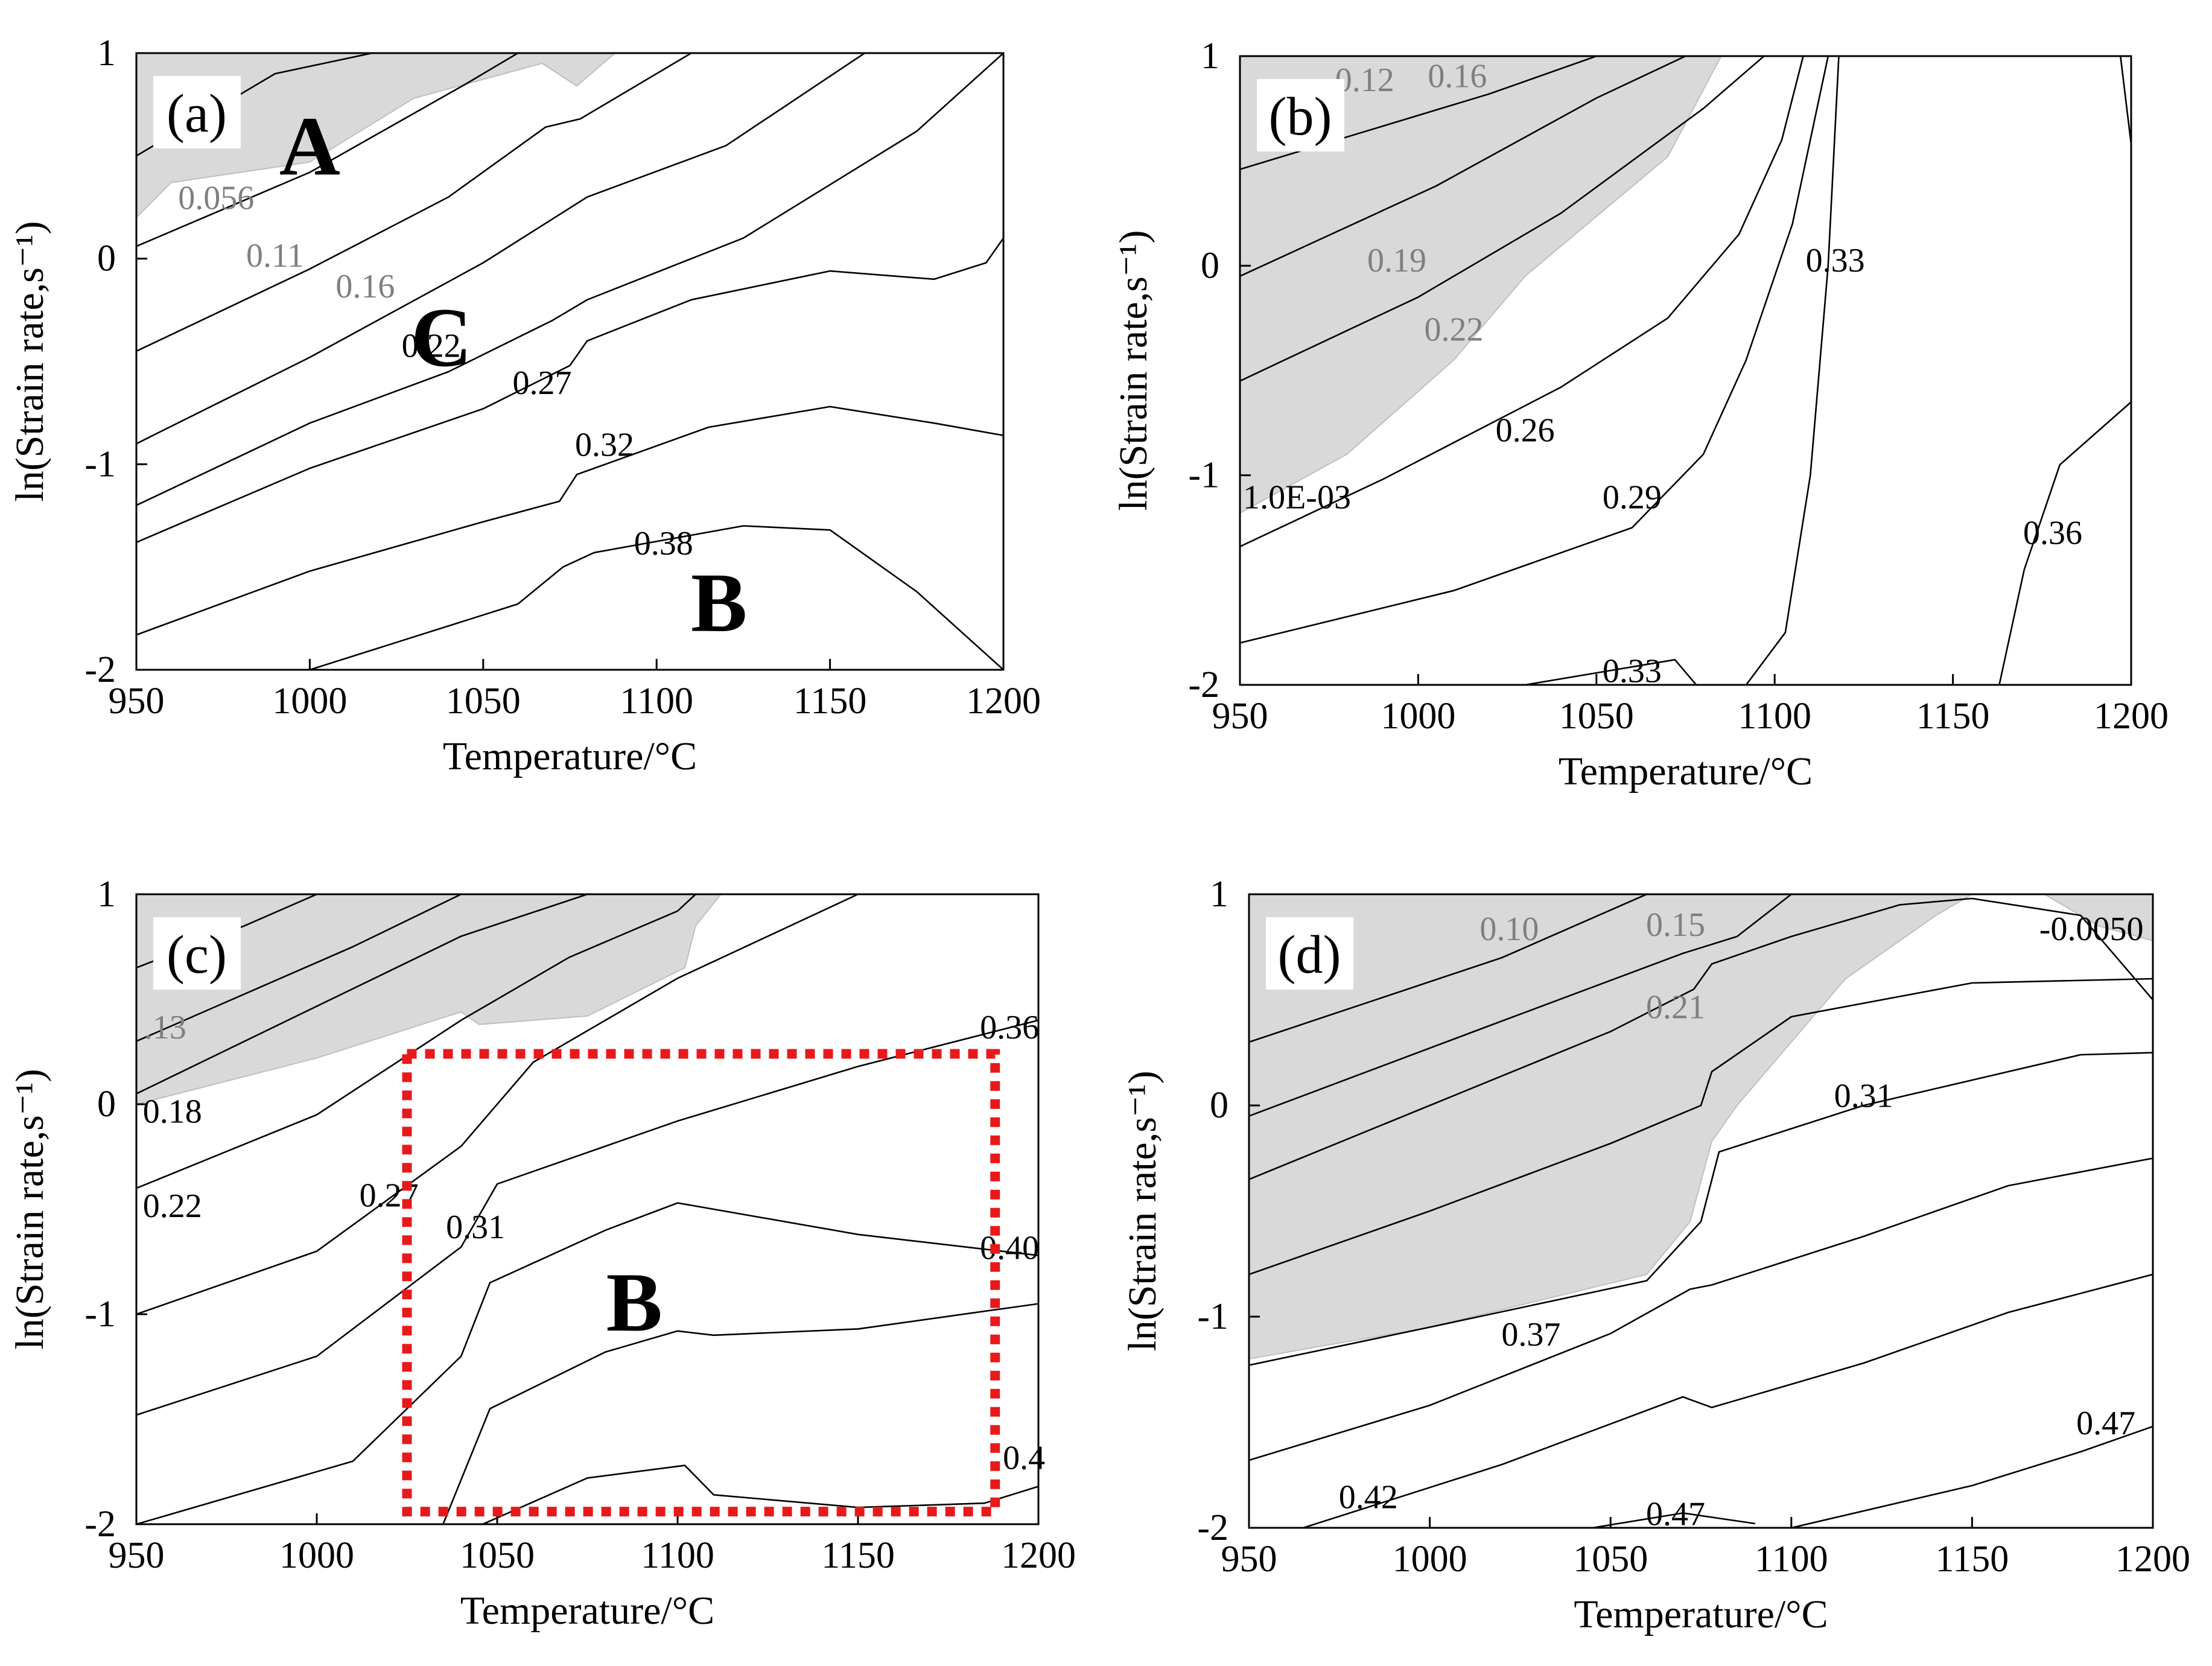 Image resolution: width=2212 pixels, height=1666 pixels. Describe the element at coordinates (1509, 930) in the screenshot. I see `panel-d-contour-label: 0.10` at that location.